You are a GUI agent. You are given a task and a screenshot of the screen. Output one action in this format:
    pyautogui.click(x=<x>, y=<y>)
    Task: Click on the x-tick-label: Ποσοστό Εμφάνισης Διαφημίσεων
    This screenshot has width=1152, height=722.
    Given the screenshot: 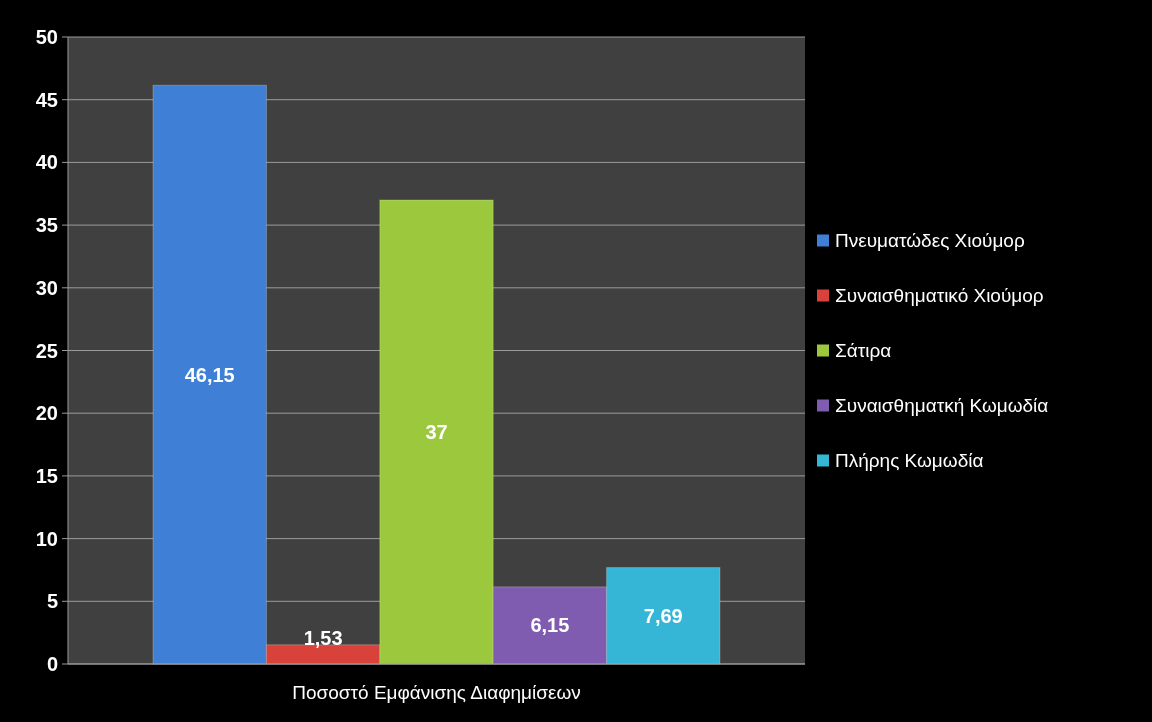 What is the action you would take?
    pyautogui.click(x=436, y=692)
    